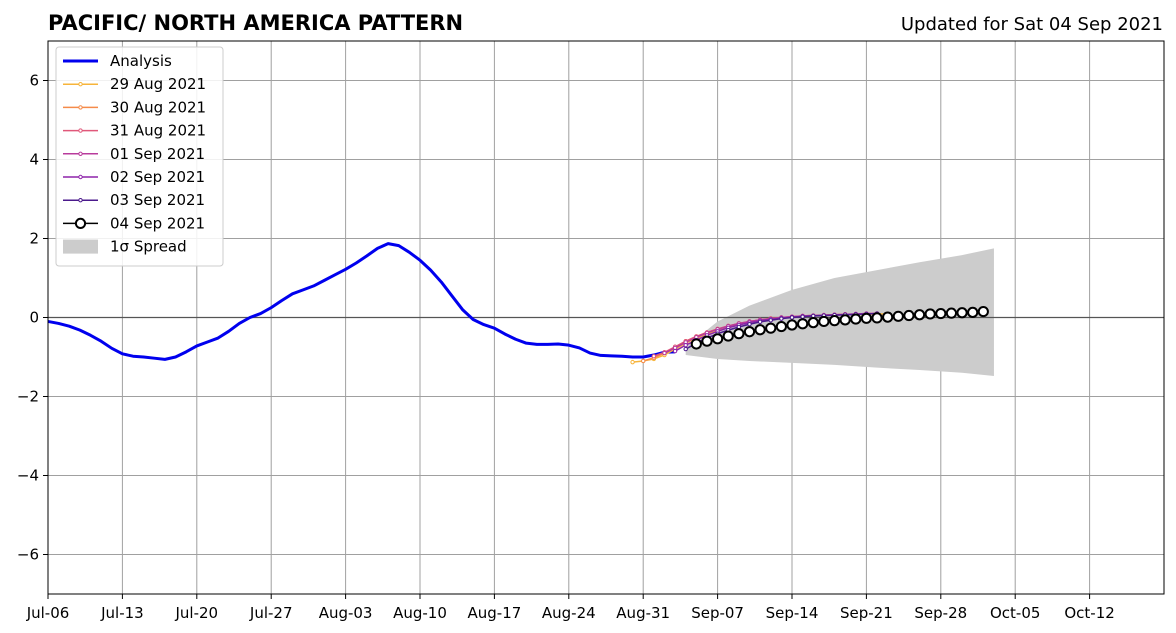 The height and width of the screenshot is (633, 1176). I want to click on legend-label: 03 Sep 2021, so click(157, 200).